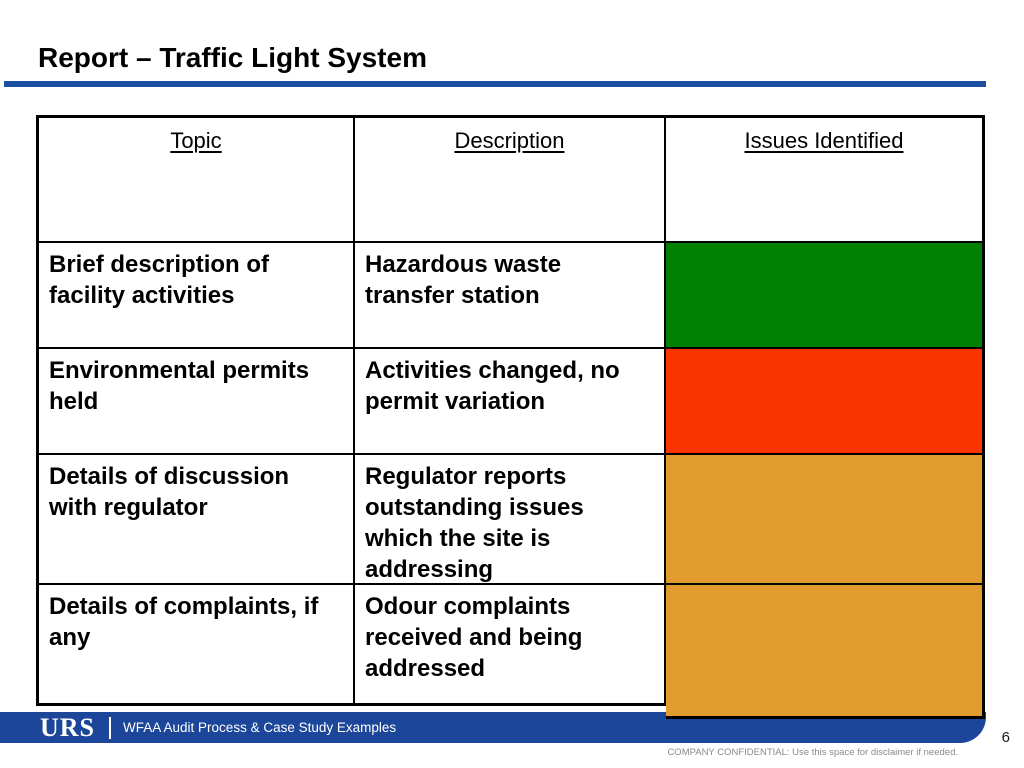 The width and height of the screenshot is (1024, 768). What do you see at coordinates (1005, 737) in the screenshot?
I see `page-number: 6` at bounding box center [1005, 737].